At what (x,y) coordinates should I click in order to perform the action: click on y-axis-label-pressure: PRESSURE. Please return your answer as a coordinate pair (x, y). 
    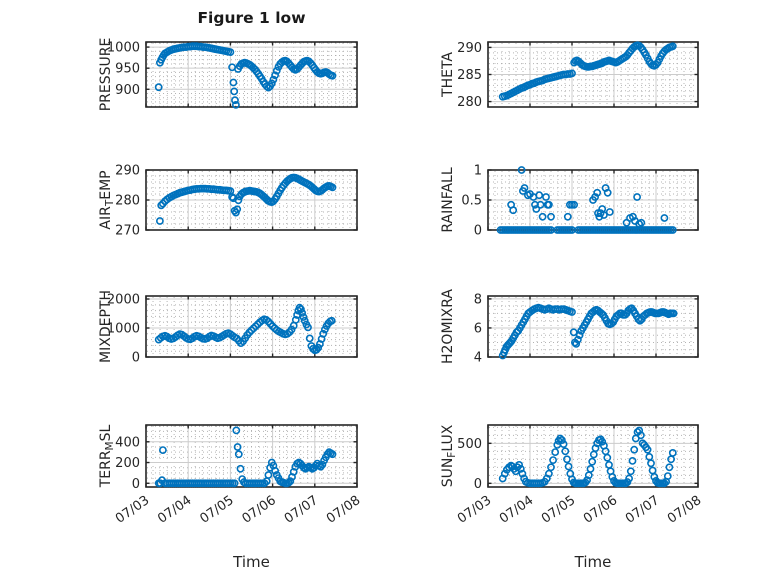
    Looking at the image, I should click on (106, 75).